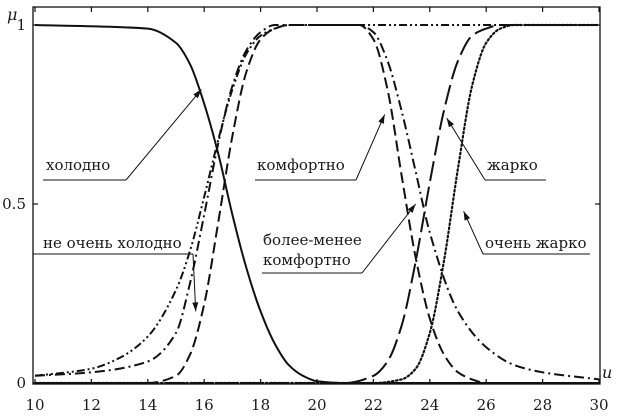 The image size is (620, 419). Describe the element at coordinates (204, 405) in the screenshot. I see `x-tick-label: 16` at that location.